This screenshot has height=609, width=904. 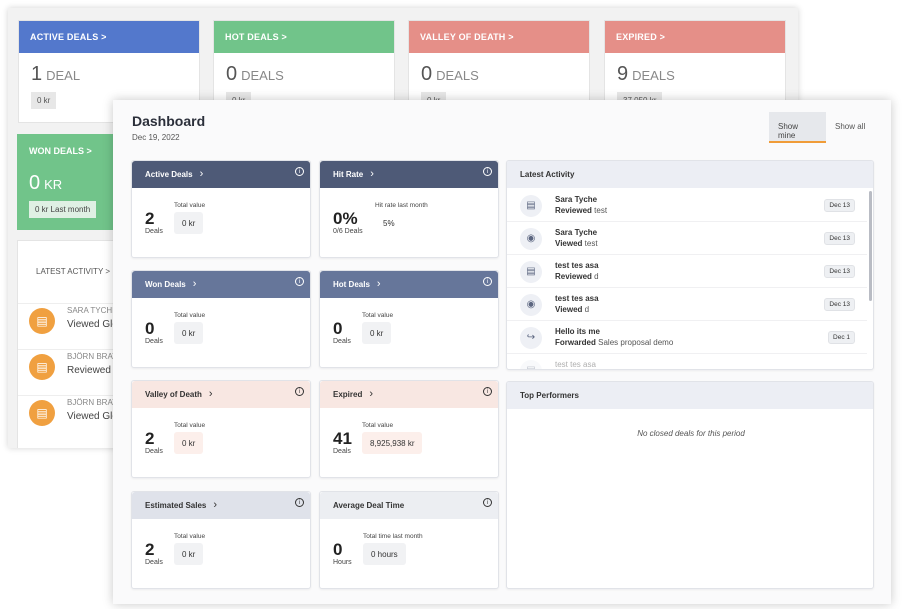 I want to click on hot-deals-card: Hot Deals › i 0 Deals Total value 0 kr, so click(x=409, y=319).